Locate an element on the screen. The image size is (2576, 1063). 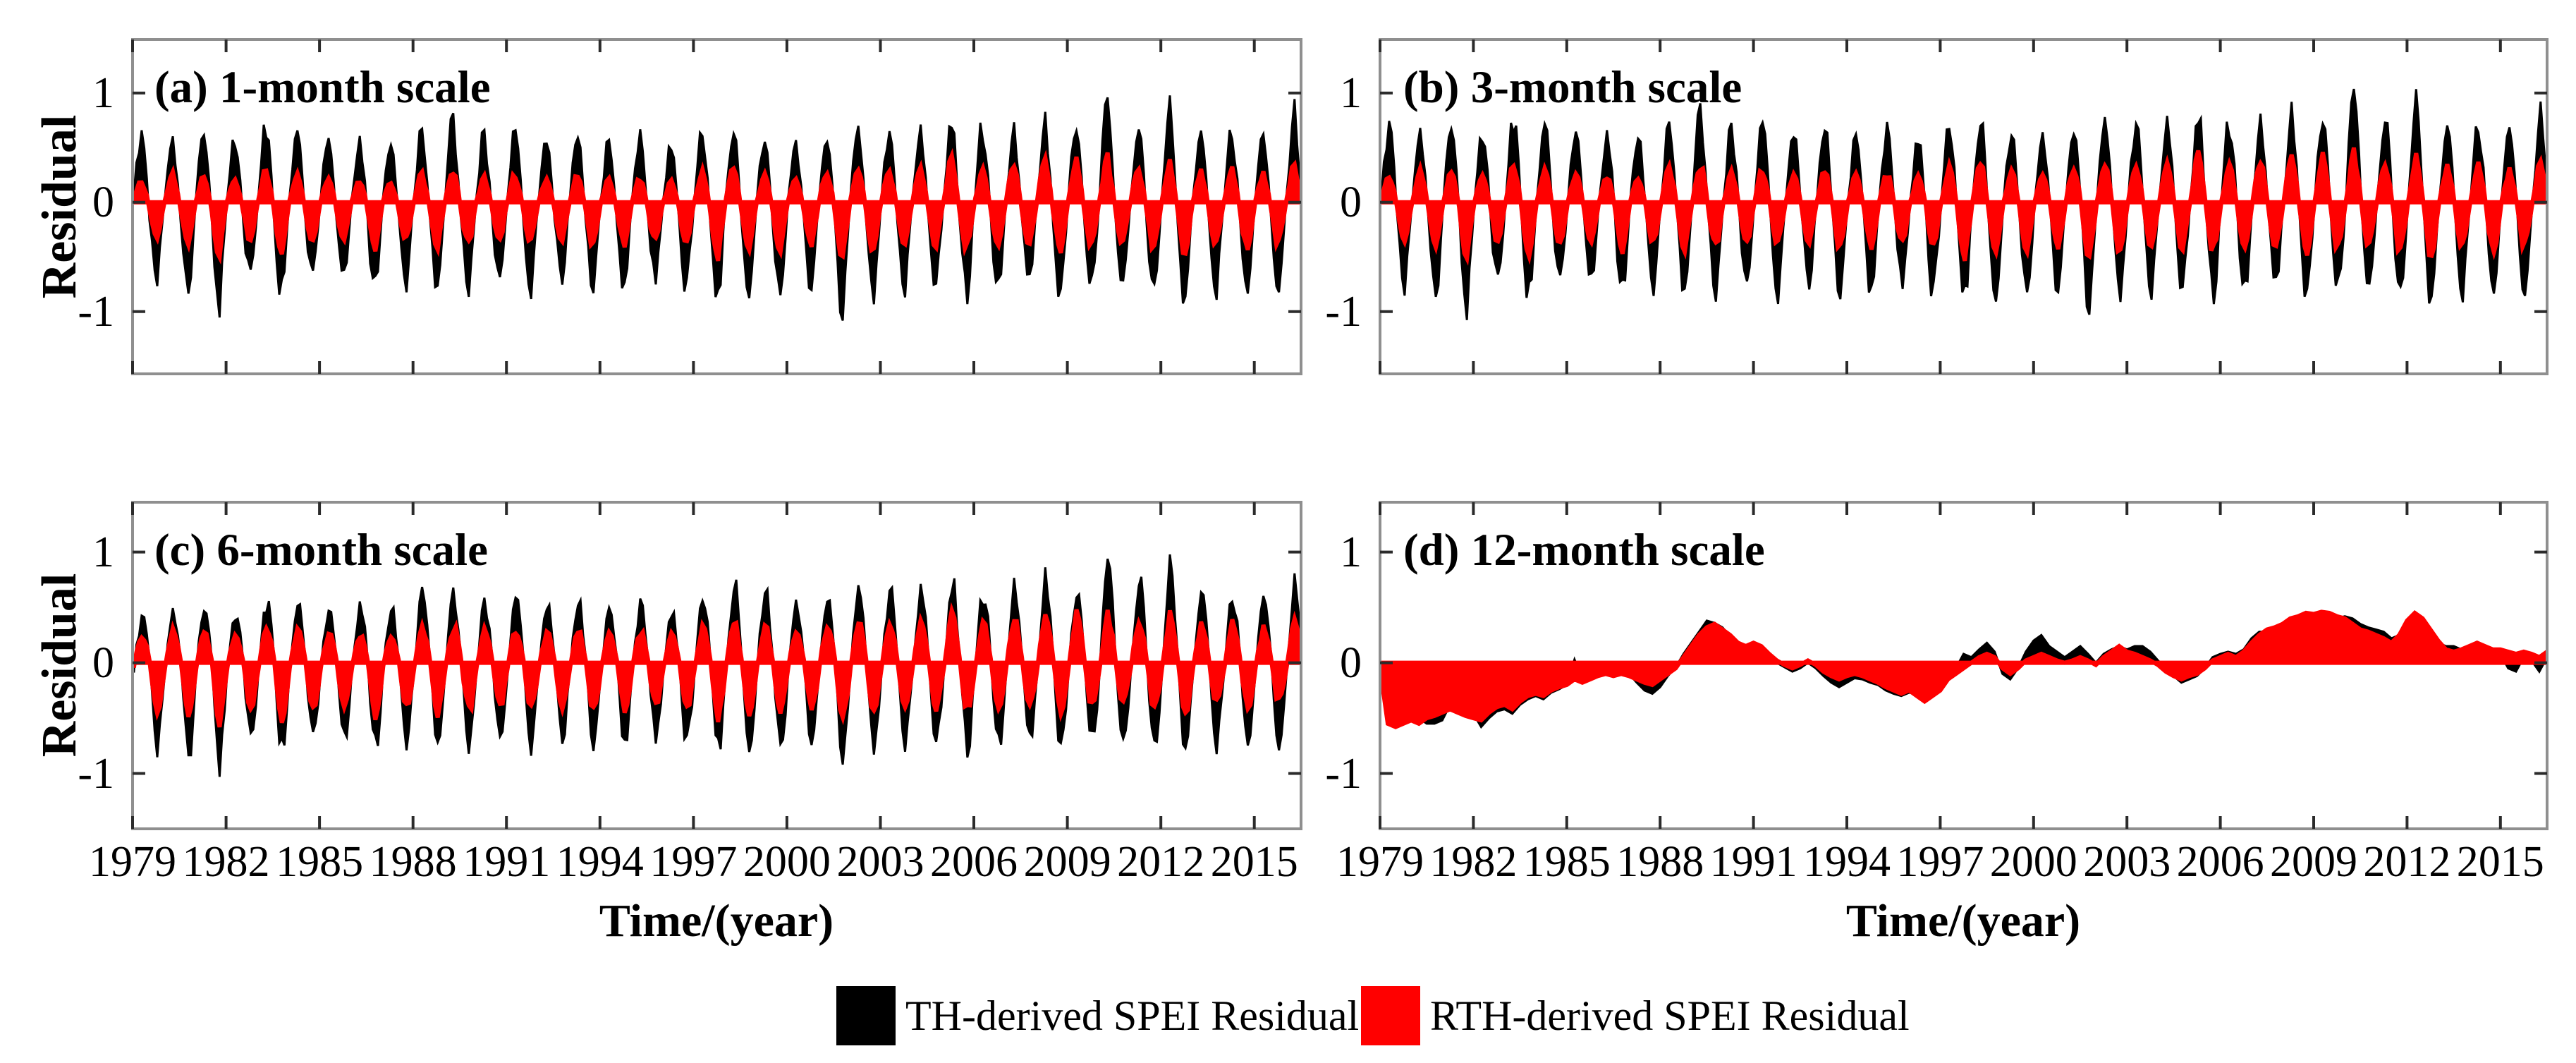
area-series-d-rth is located at coordinates (1964, 669).